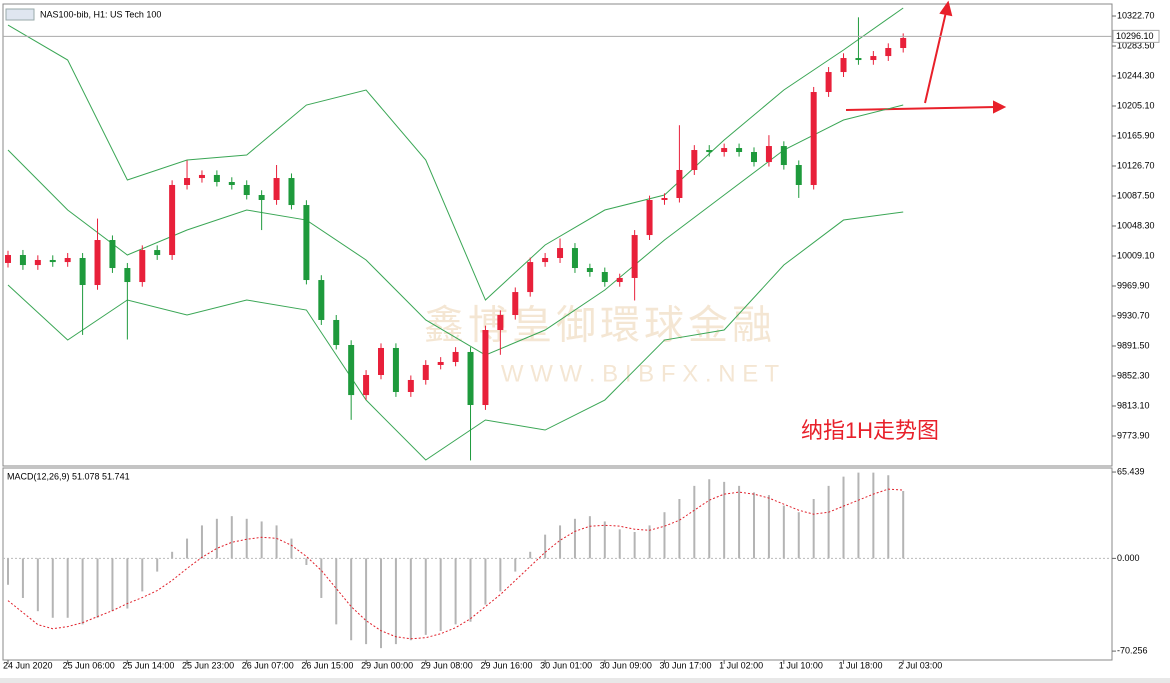 This screenshot has width=1170, height=683. What do you see at coordinates (28, 665) in the screenshot?
I see `x-tick-label: 24 Jun 2020` at bounding box center [28, 665].